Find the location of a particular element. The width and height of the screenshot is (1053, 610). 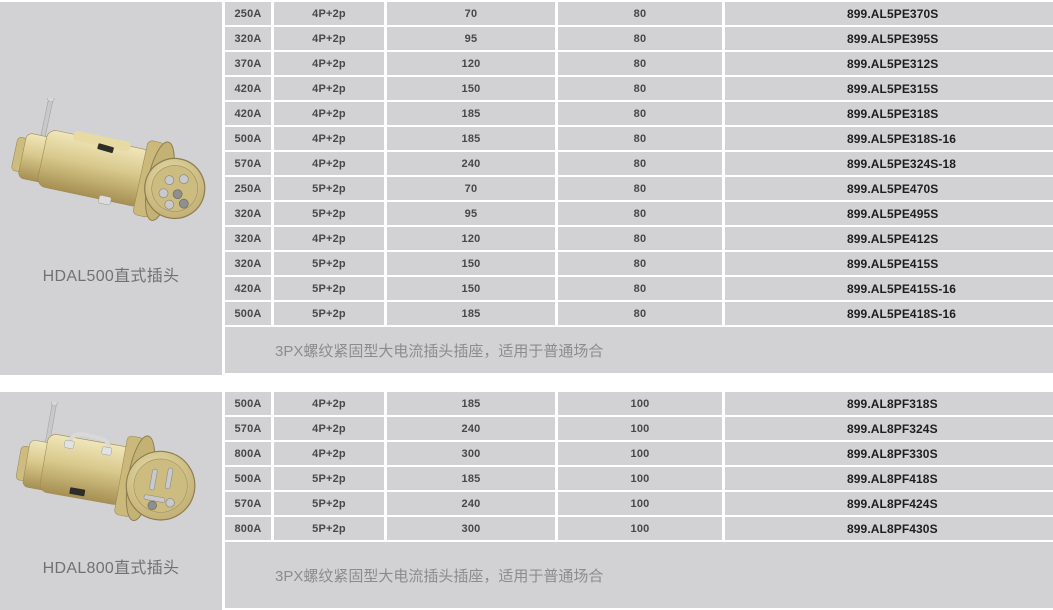

table-row: 250A 4P+2p 70 80 899.AL5PE370S is located at coordinates (639, 13).